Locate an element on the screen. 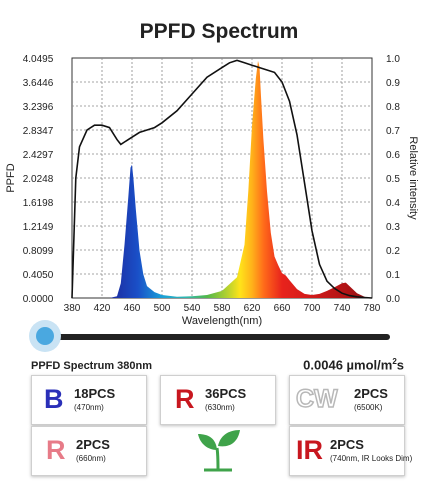 The height and width of the screenshot is (500, 438). chart-title: PPFD Spectrum is located at coordinates (219, 31).